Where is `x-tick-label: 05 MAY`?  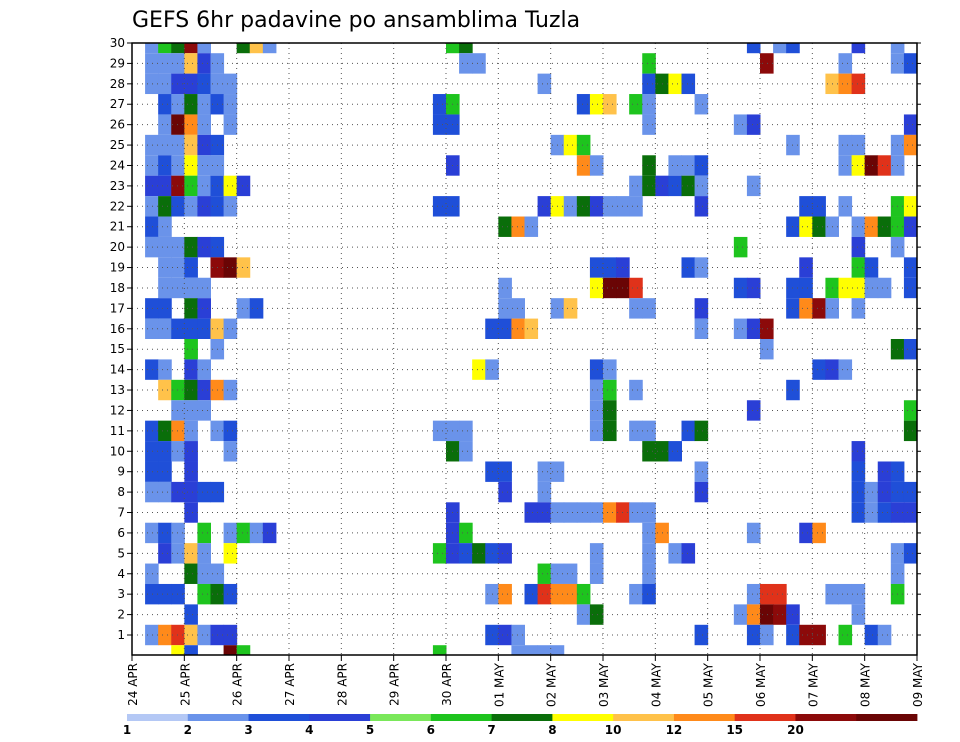 x-tick-label: 05 MAY is located at coordinates (709, 684).